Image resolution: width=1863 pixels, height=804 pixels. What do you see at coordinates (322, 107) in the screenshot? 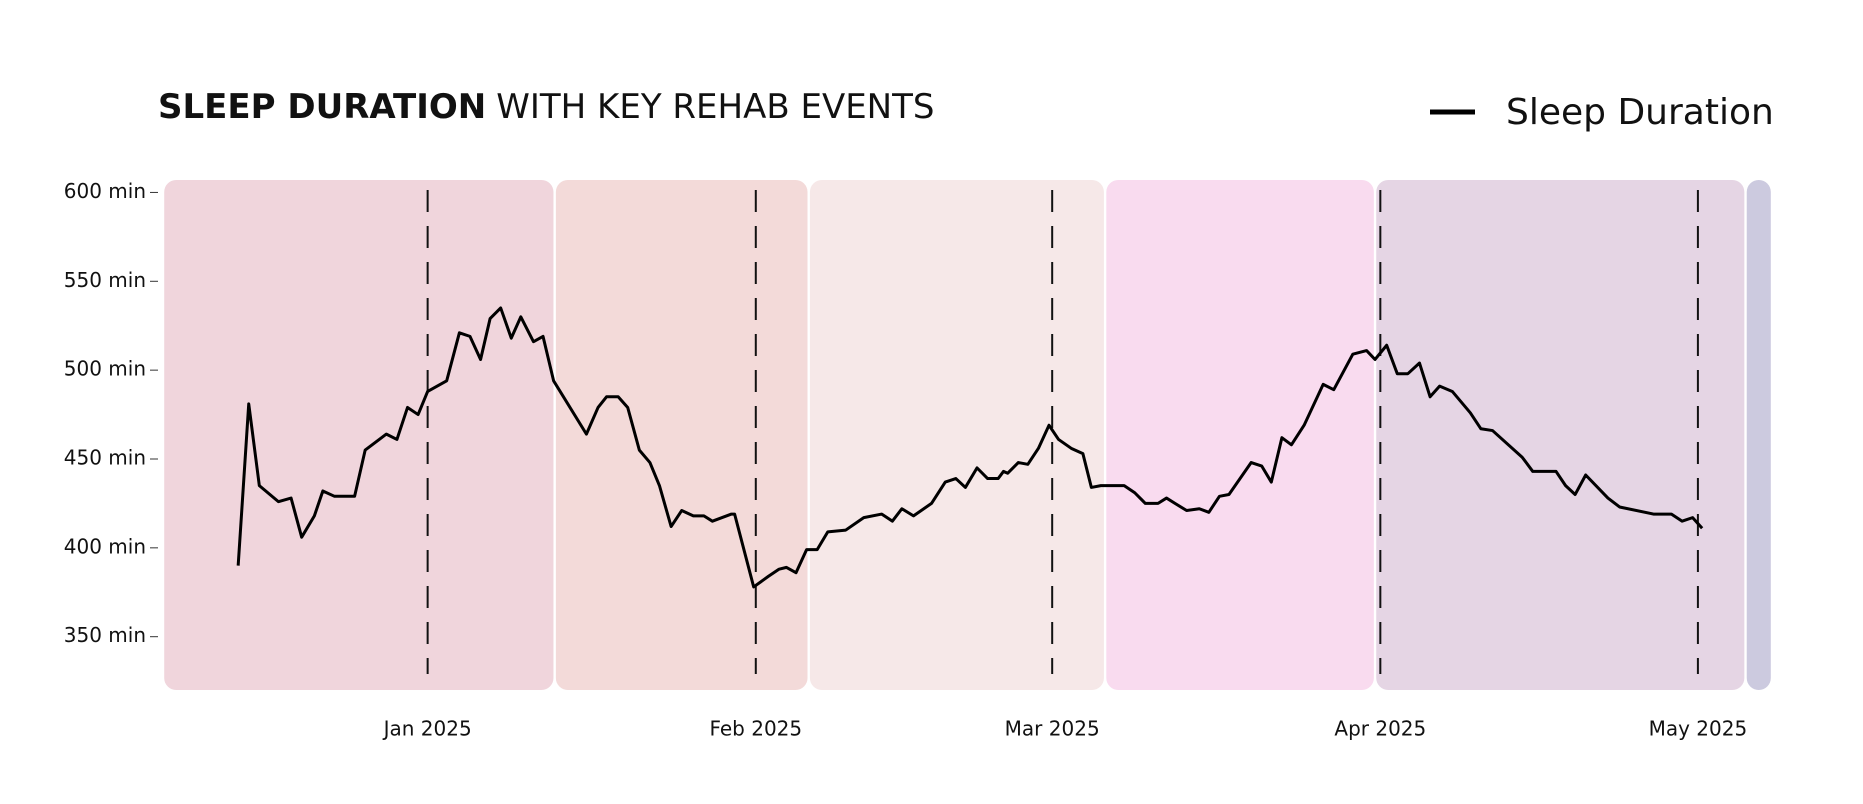
I see `title-emphasis: SLEEP DURATION` at bounding box center [322, 107].